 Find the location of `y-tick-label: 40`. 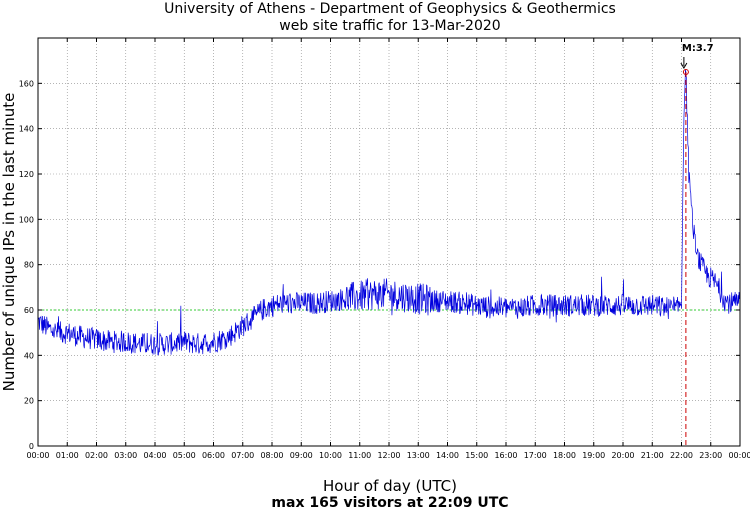

y-tick-label: 40 is located at coordinates (29, 355).